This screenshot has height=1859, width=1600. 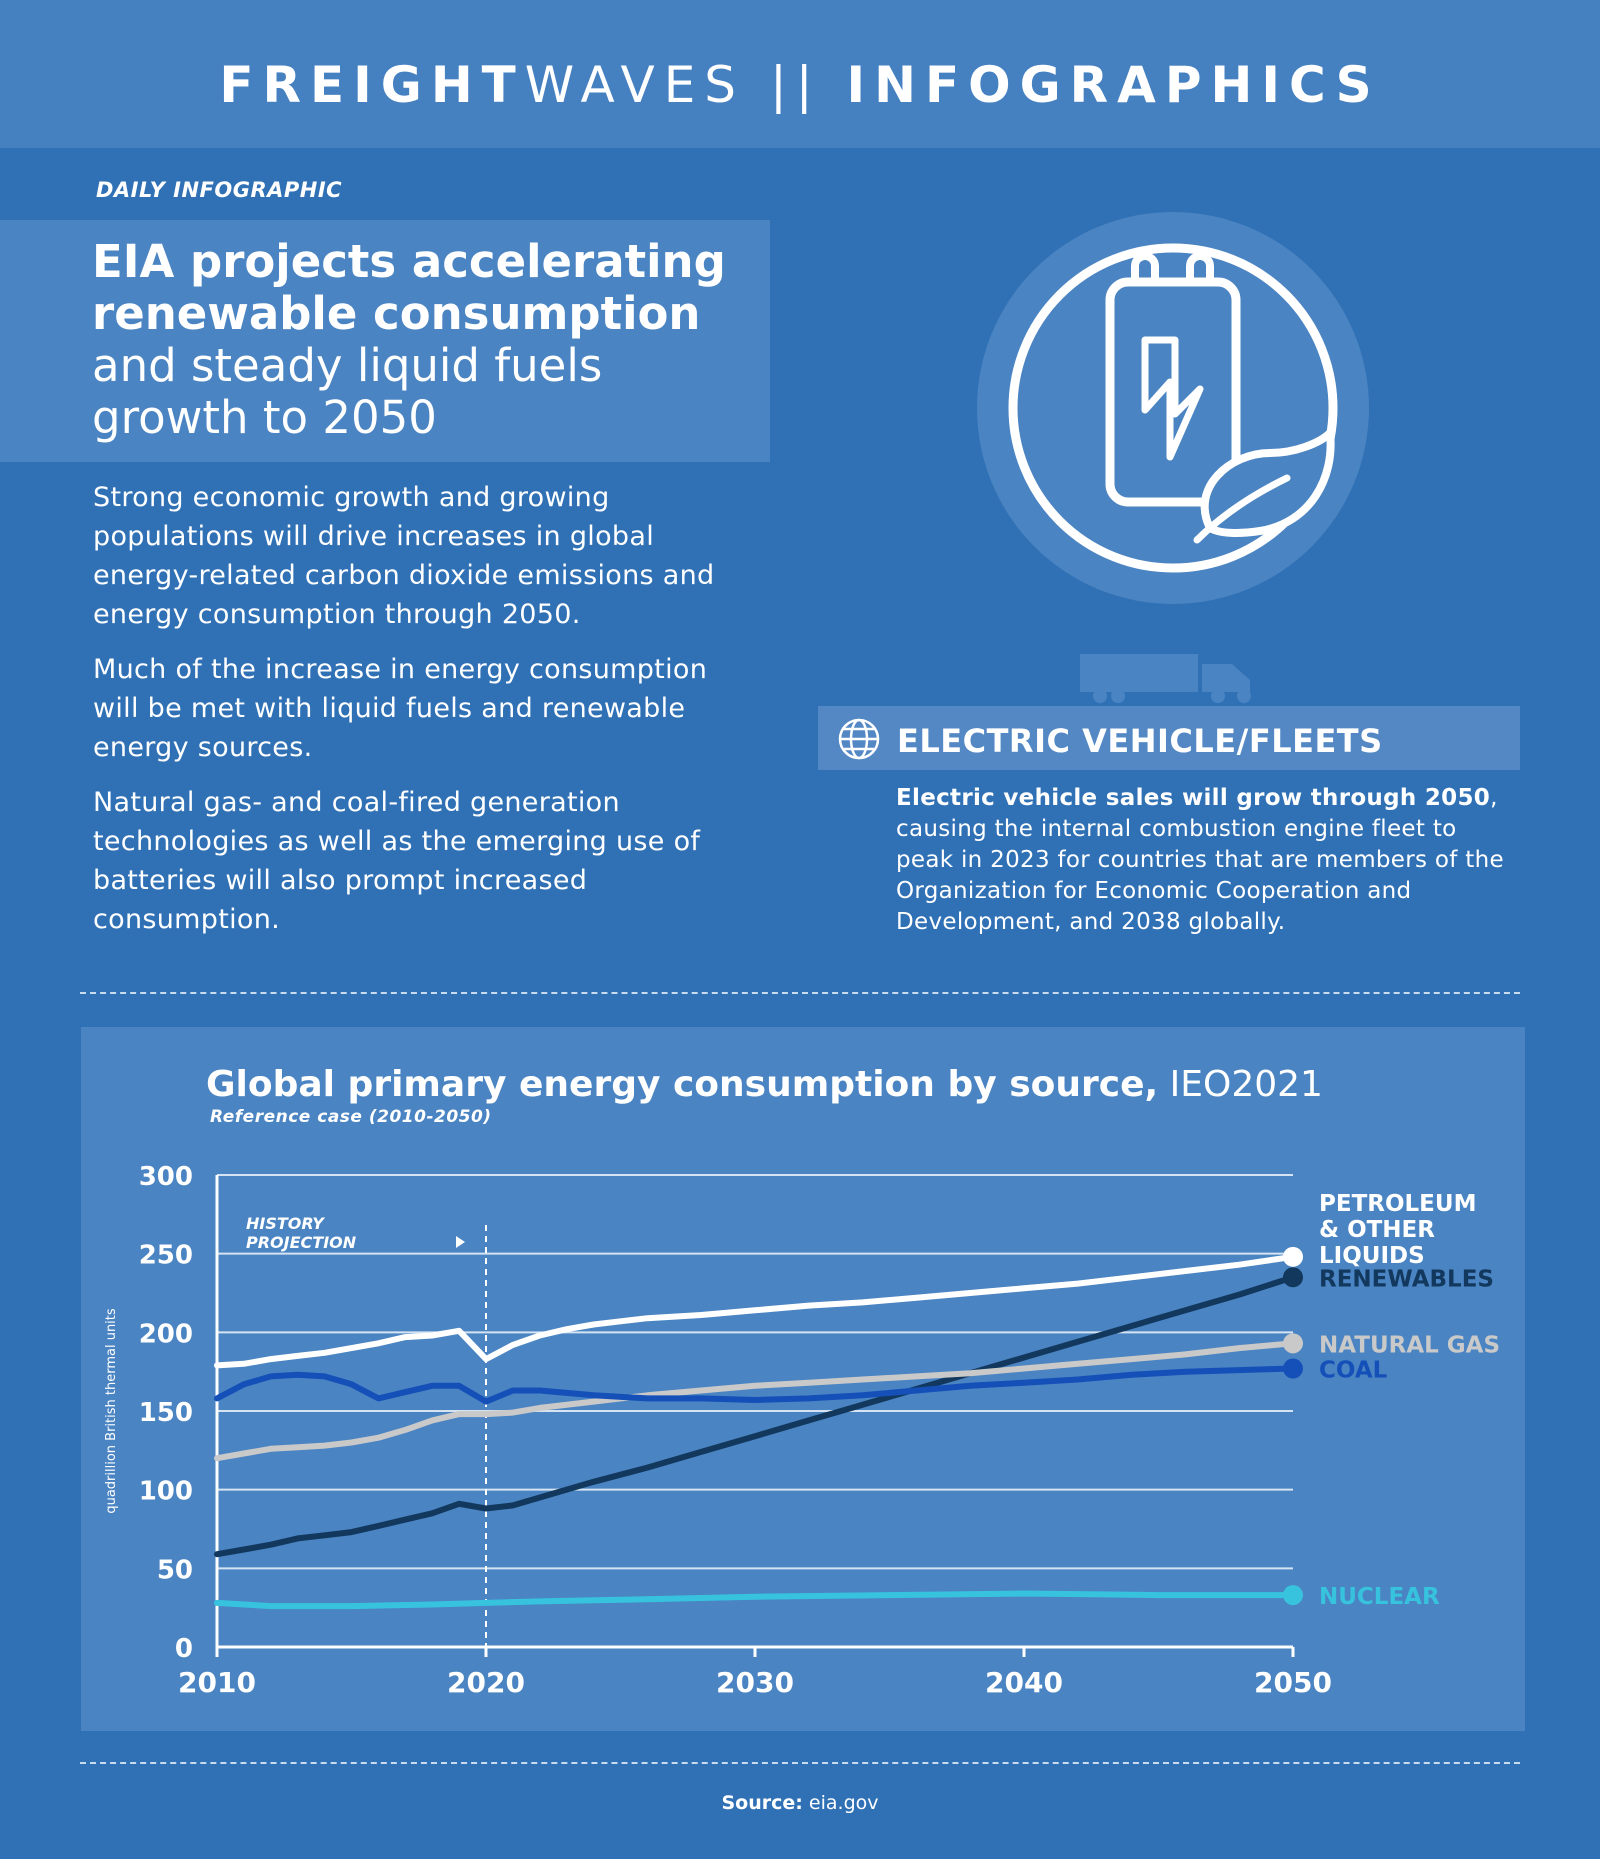 What do you see at coordinates (1406, 1279) in the screenshot?
I see `series-label: RENEWABLES` at bounding box center [1406, 1279].